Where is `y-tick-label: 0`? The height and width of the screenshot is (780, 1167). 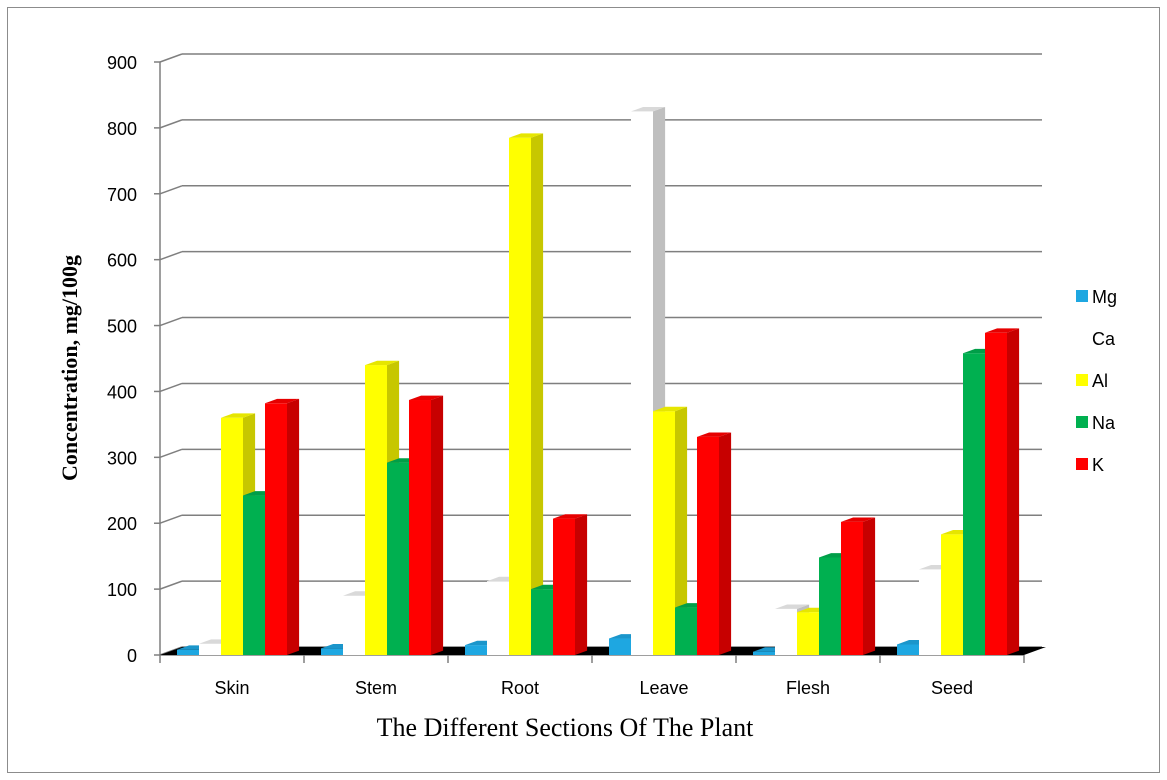
y-tick-label: 0 is located at coordinates (132, 656).